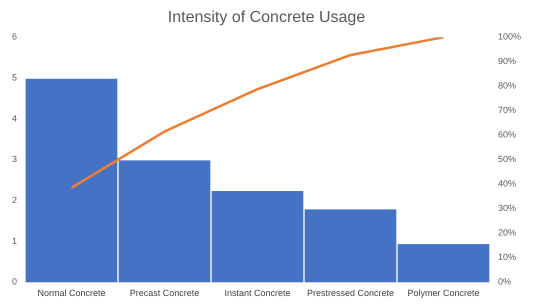 The image size is (533, 307). Describe the element at coordinates (504, 281) in the screenshot. I see `y2-tick-label: 0%` at that location.